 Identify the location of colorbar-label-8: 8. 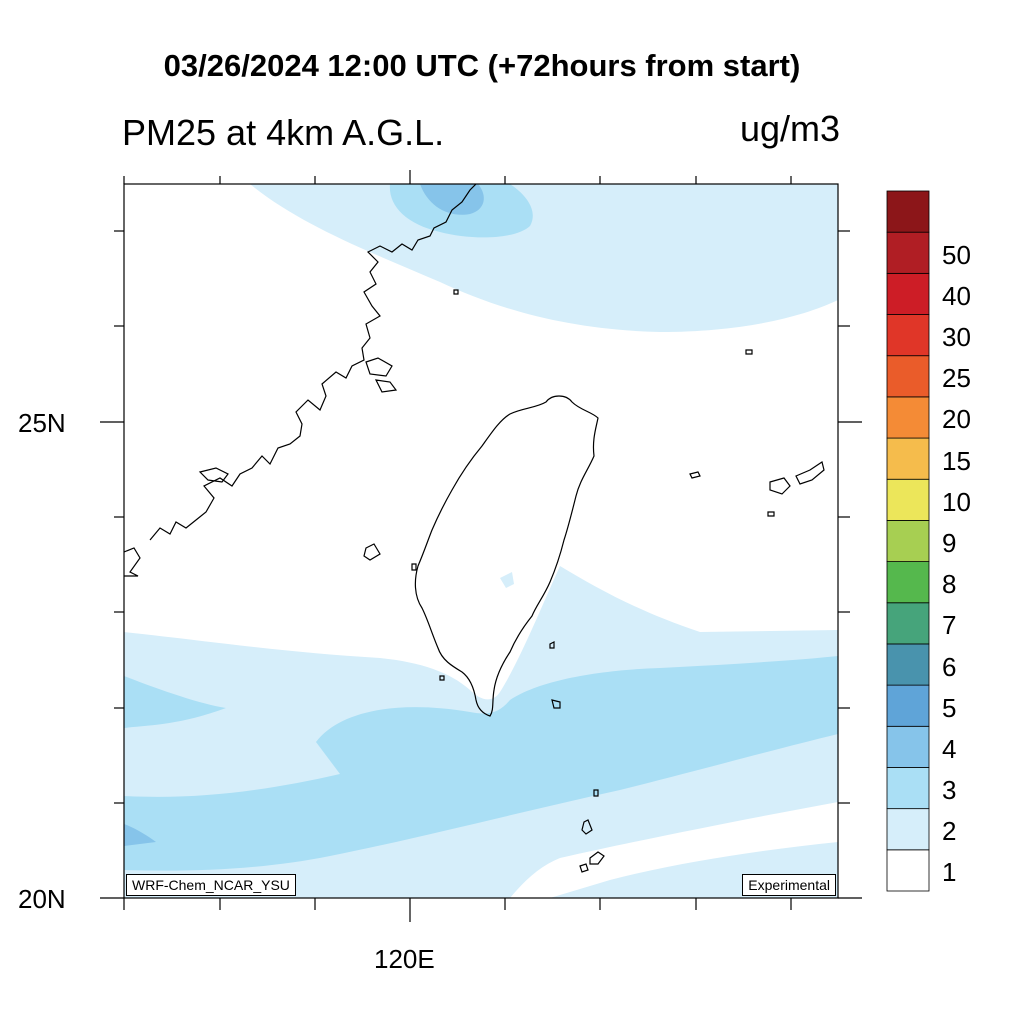
(949, 584).